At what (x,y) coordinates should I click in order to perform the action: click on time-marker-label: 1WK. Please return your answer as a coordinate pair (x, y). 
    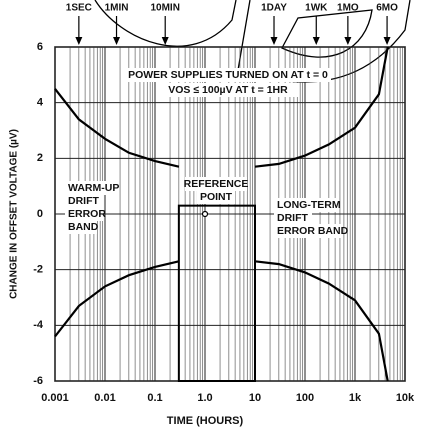
    Looking at the image, I should click on (316, 8).